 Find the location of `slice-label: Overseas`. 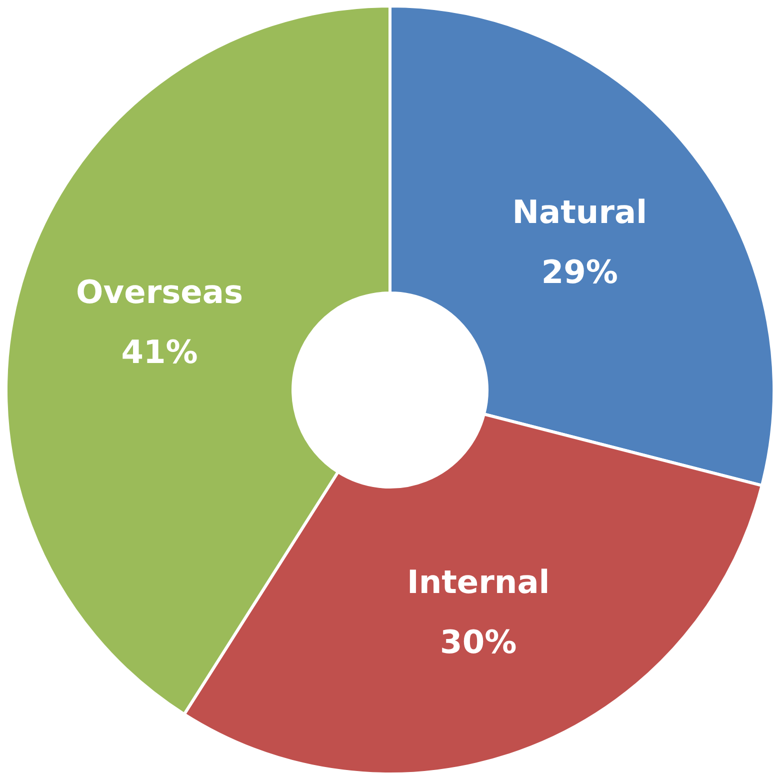

slice-label: Overseas is located at coordinates (159, 292).